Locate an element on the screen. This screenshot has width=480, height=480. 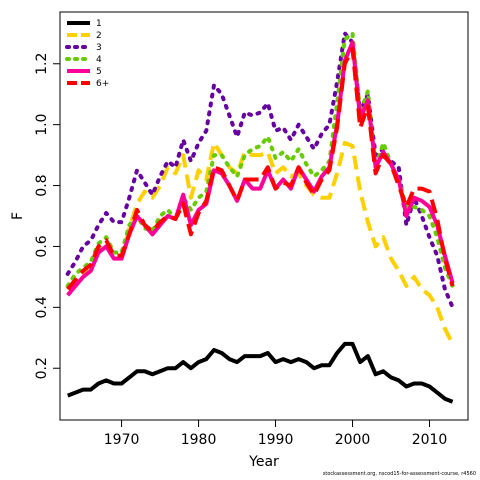
legend-label-5: 5 is located at coordinates (99, 72).